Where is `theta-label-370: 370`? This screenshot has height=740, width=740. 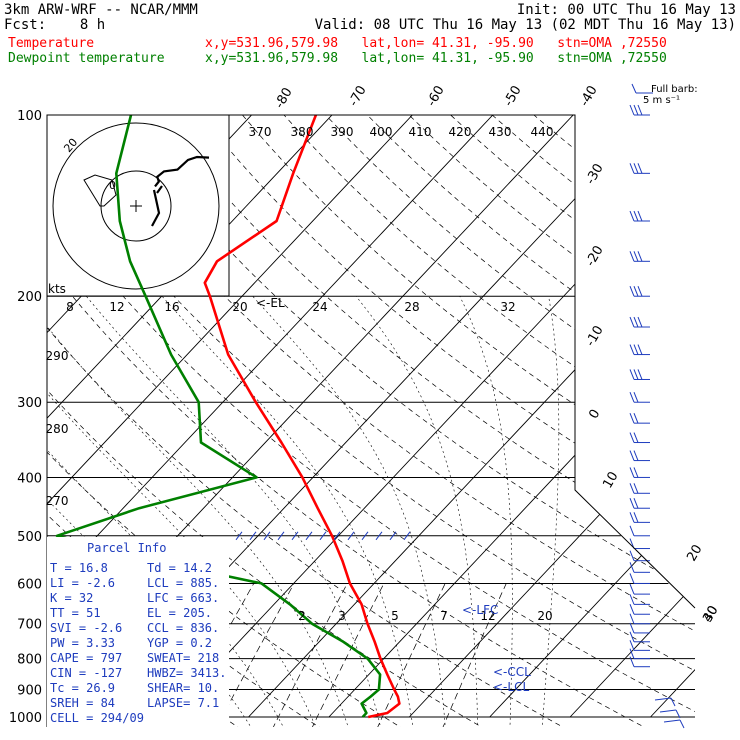
theta-label-370: 370 is located at coordinates (260, 132).